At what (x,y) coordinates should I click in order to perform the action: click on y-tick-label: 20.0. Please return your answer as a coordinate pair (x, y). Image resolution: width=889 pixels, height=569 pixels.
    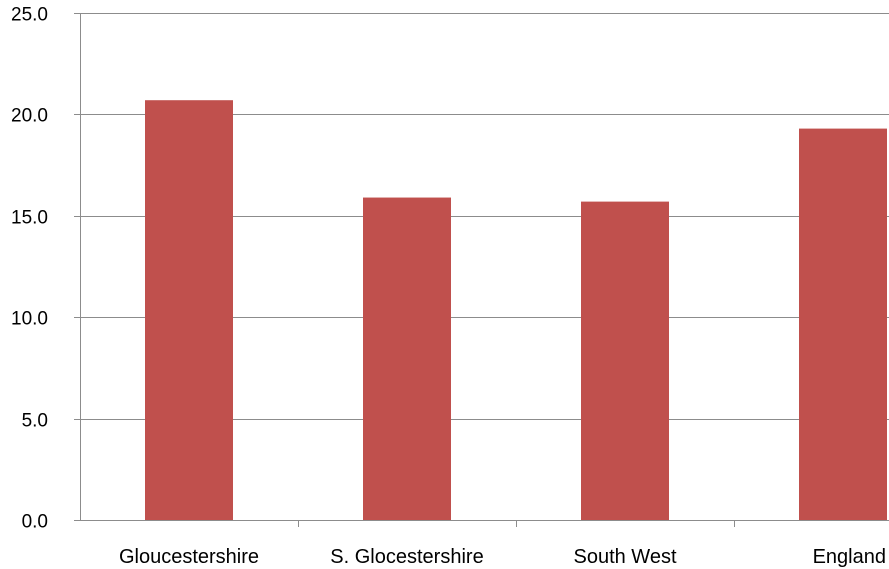
    Looking at the image, I should click on (29, 116).